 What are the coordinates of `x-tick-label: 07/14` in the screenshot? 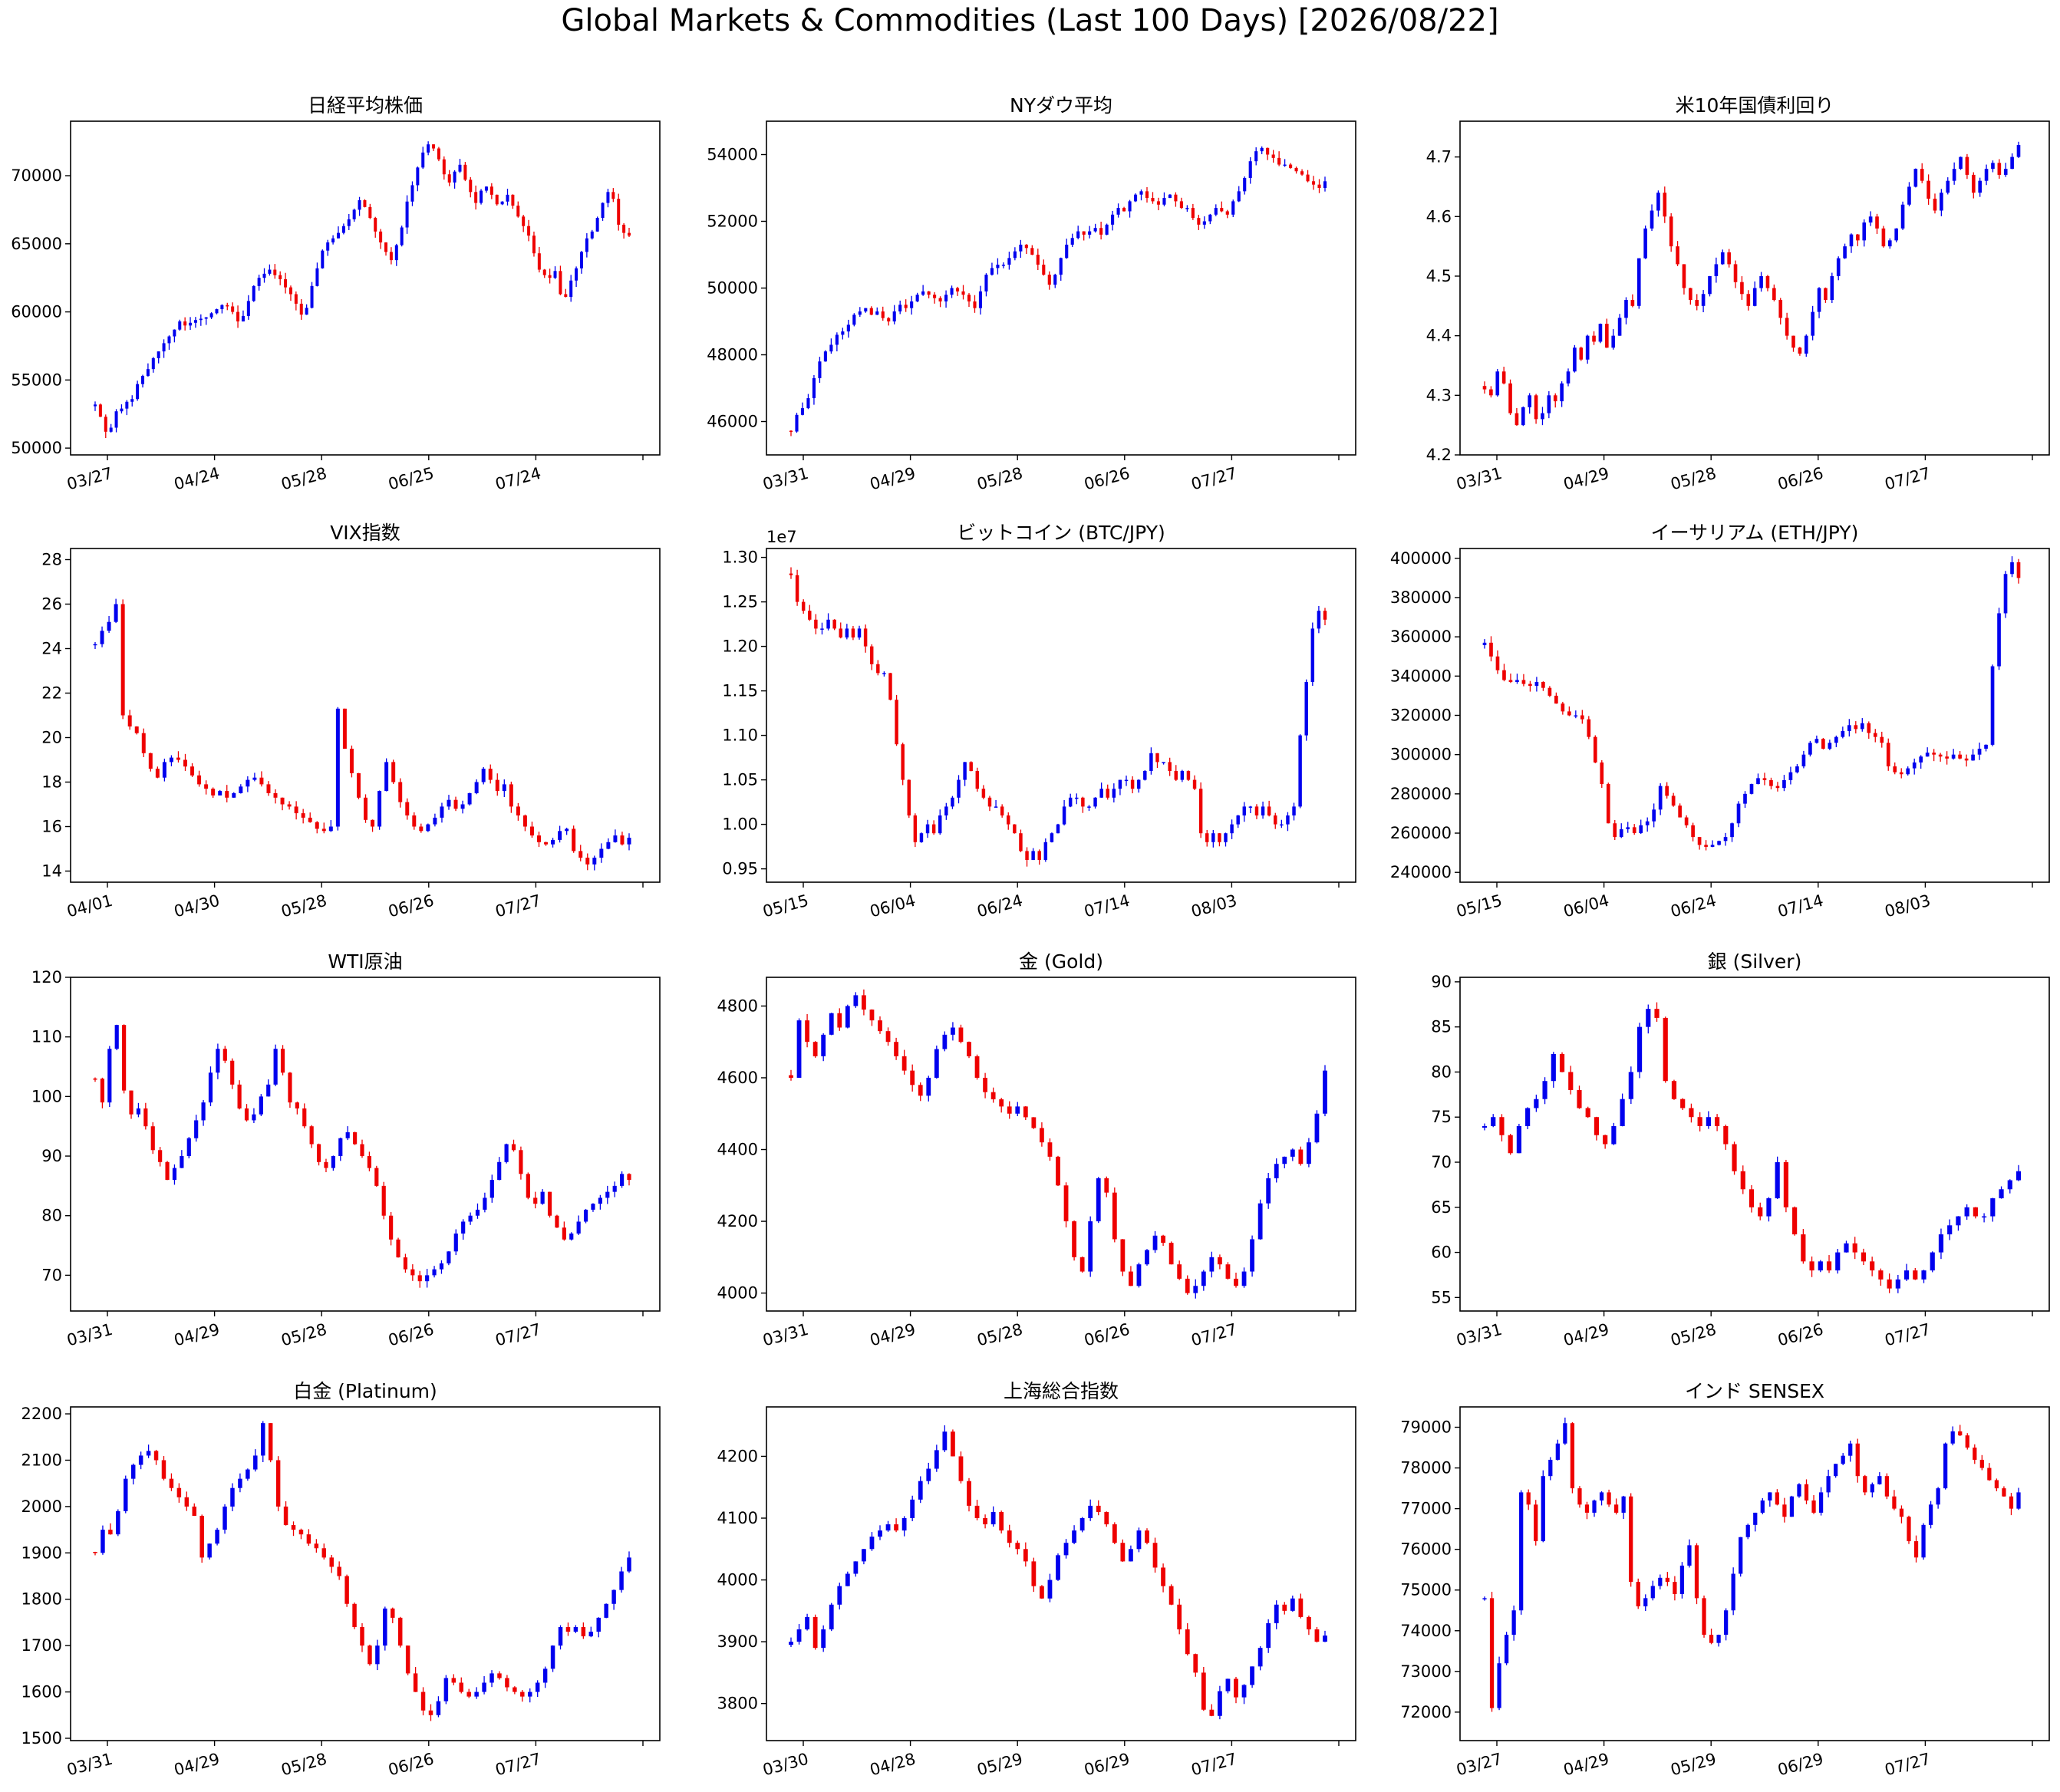 It's located at (1800, 906).